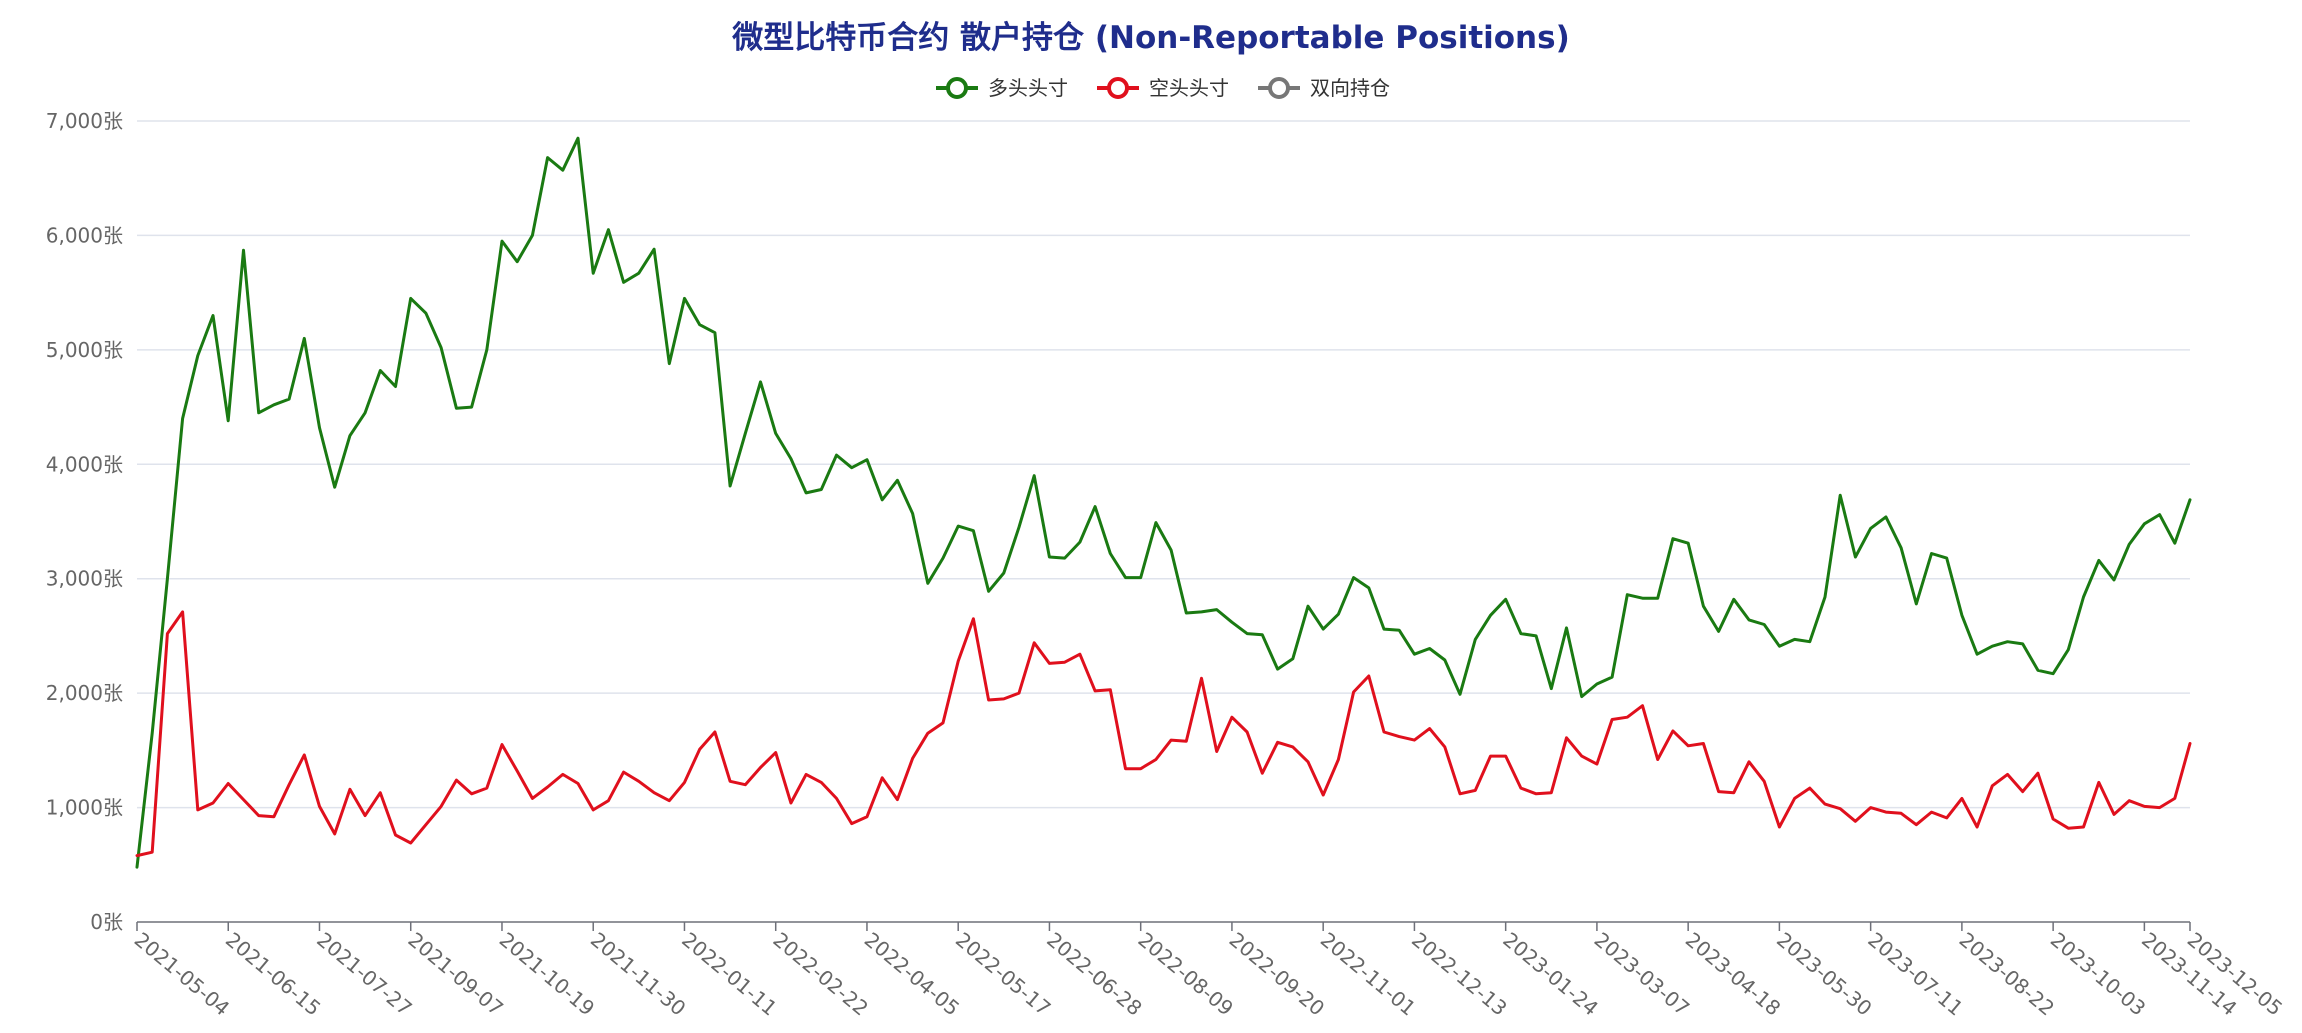 This screenshot has height=1033, width=2302. I want to click on chart-title: 微型比特币合约 散户持仓 (Non-Reportable Positions), so click(1150, 38).